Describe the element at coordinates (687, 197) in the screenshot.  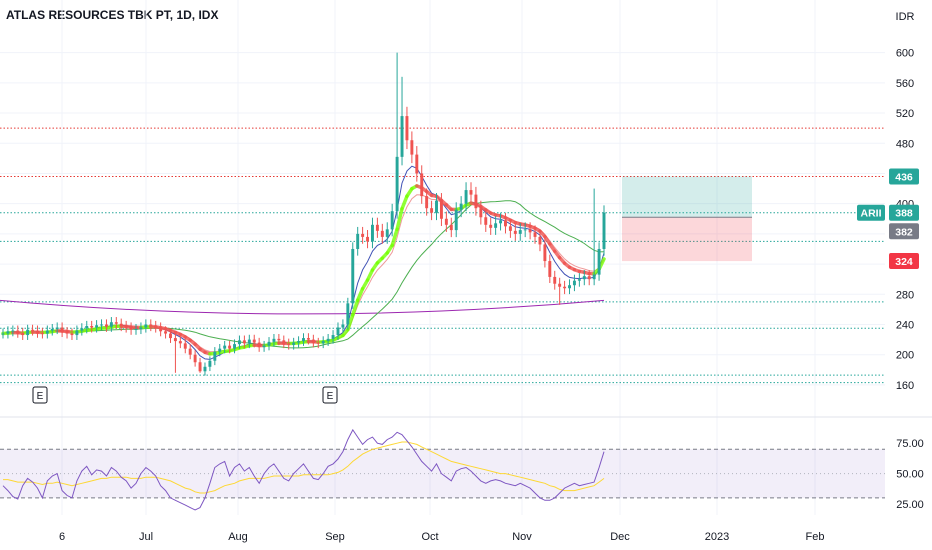
I see `profit-zone` at that location.